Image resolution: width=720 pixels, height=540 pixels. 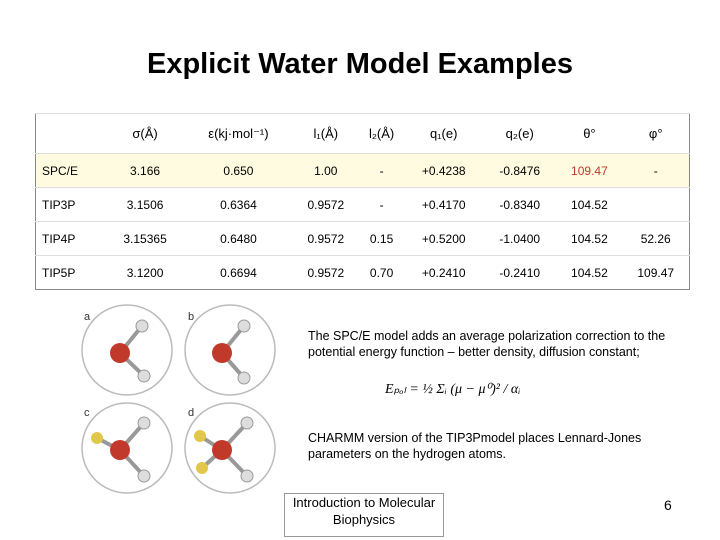 What do you see at coordinates (87, 413) in the screenshot?
I see `figure-label: c` at bounding box center [87, 413].